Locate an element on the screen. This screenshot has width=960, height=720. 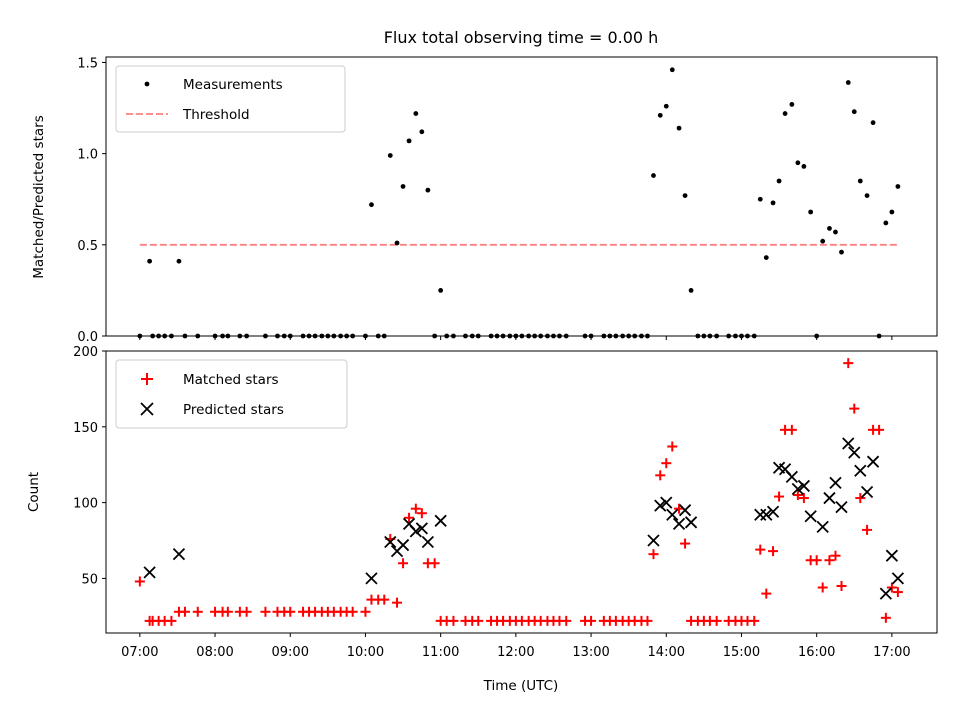
bottom-legend-box is located at coordinates (231, 394).